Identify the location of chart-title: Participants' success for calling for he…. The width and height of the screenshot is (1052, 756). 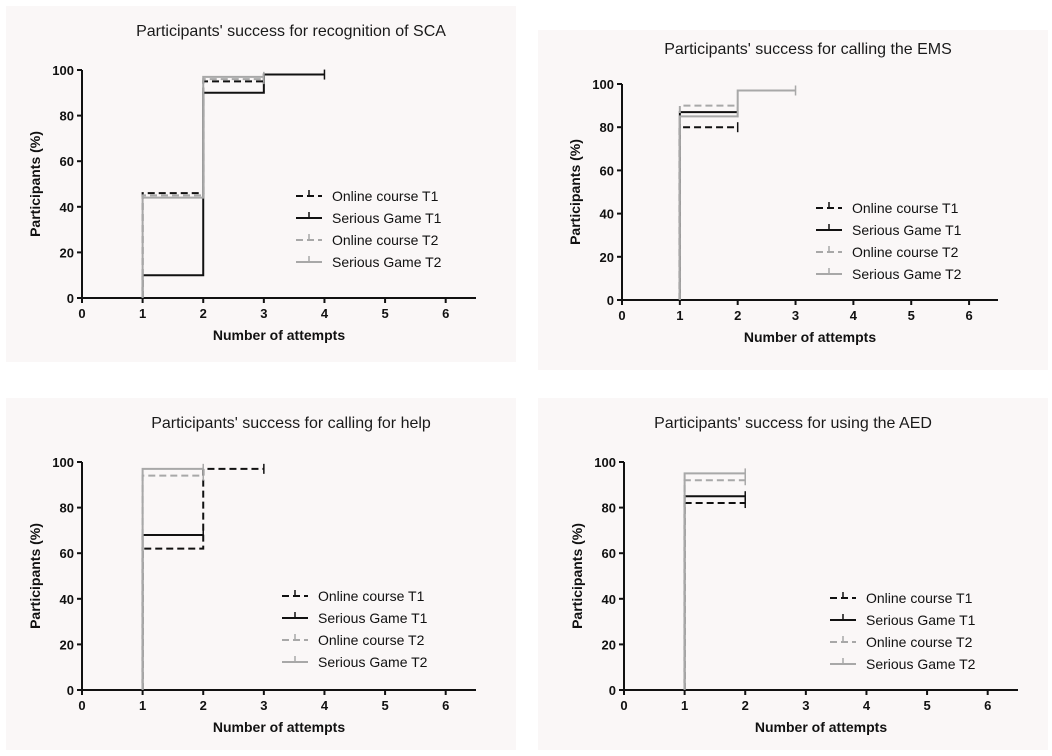
(291, 423).